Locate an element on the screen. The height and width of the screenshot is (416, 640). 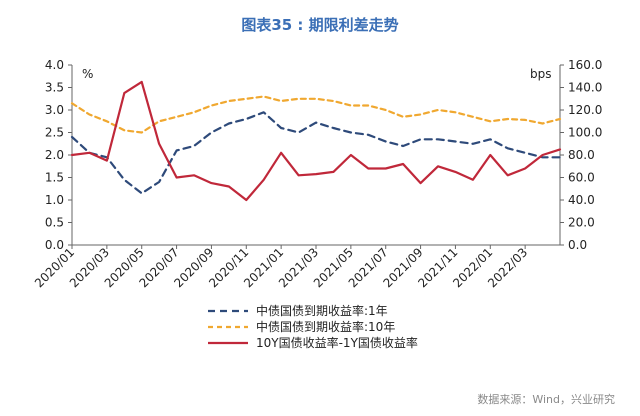
legend-label-1y: 中债国债到期收益率:1年 is located at coordinates (322, 310).